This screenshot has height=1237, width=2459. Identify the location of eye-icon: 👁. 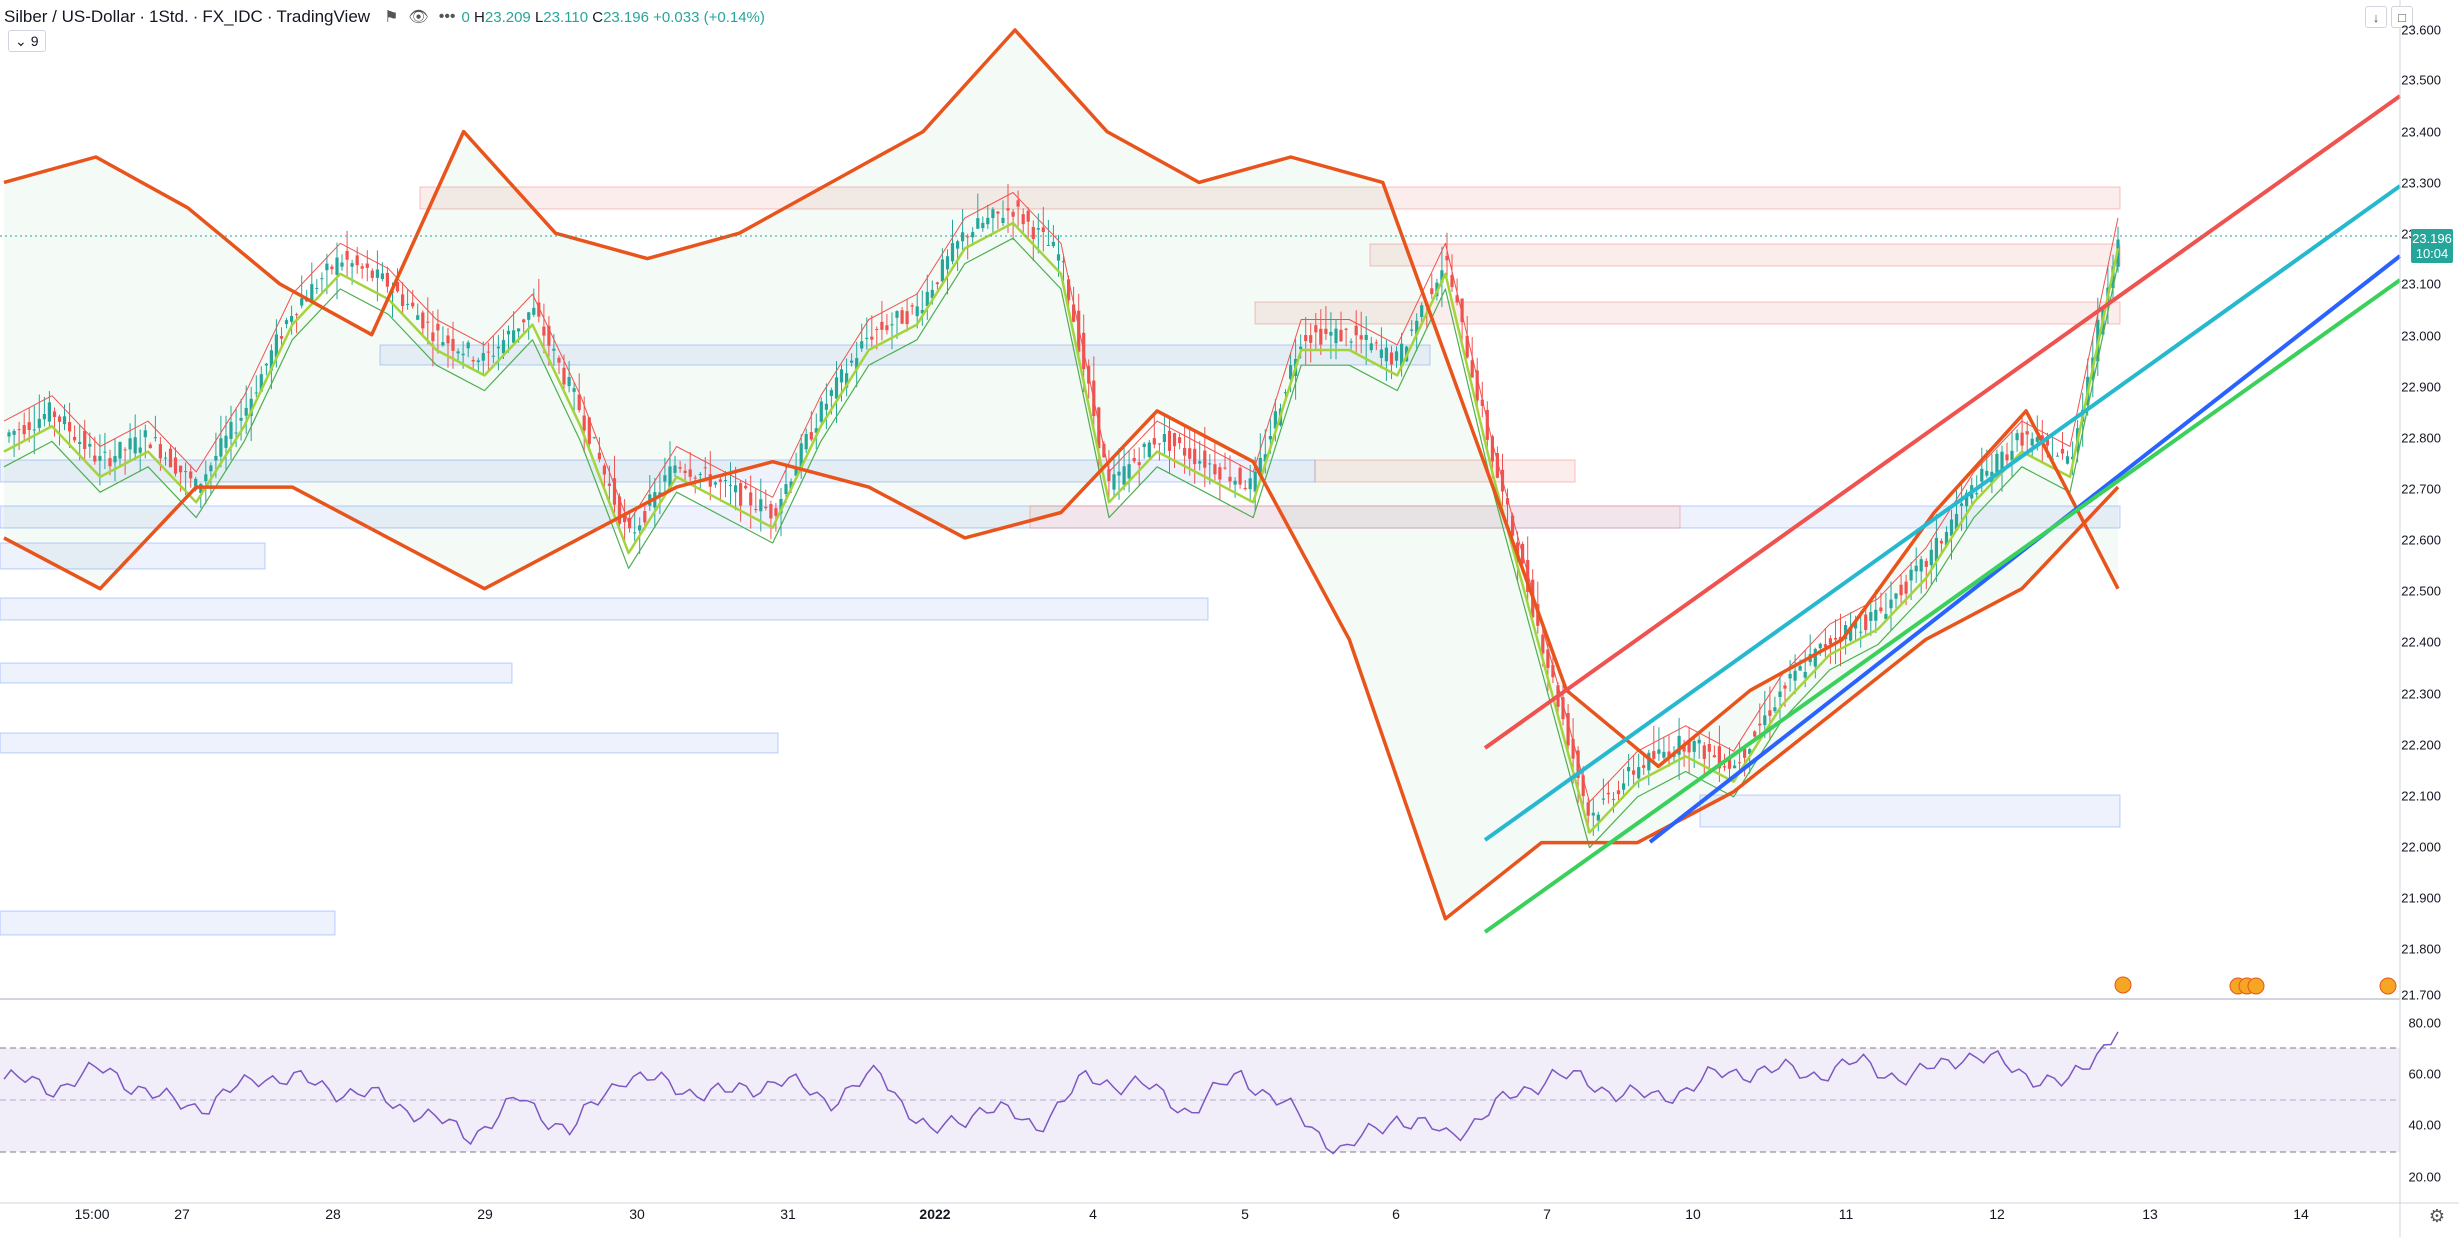
(418, 17).